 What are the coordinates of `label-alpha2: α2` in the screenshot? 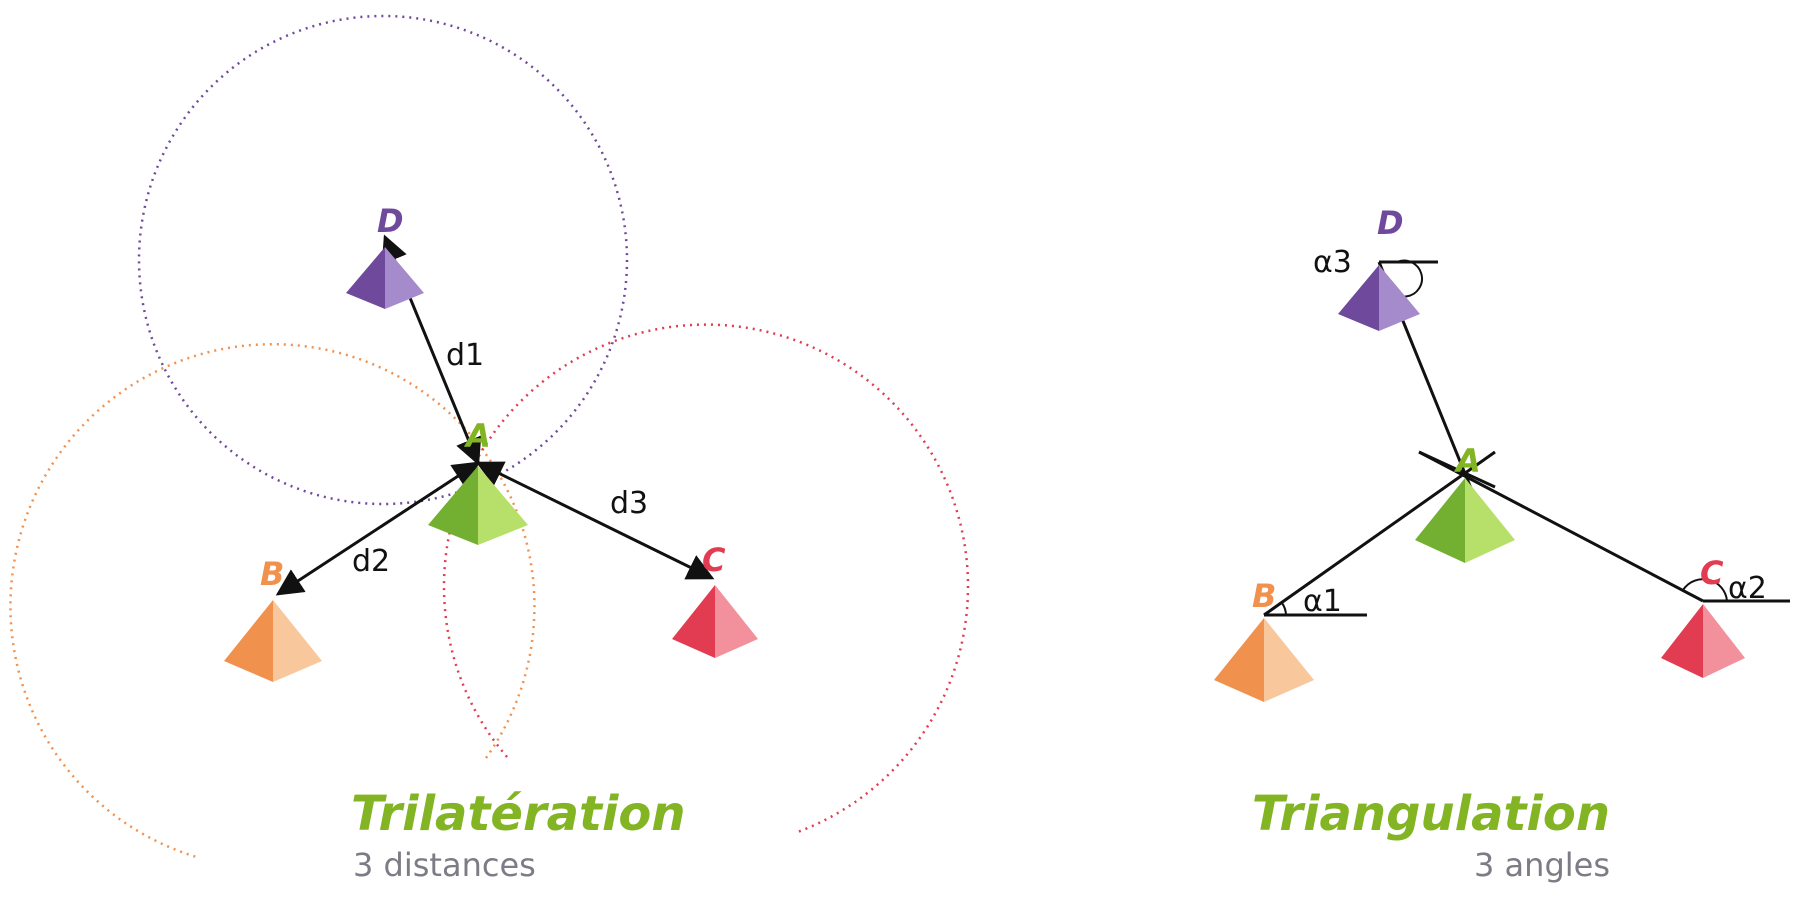 It's located at (1747, 588).